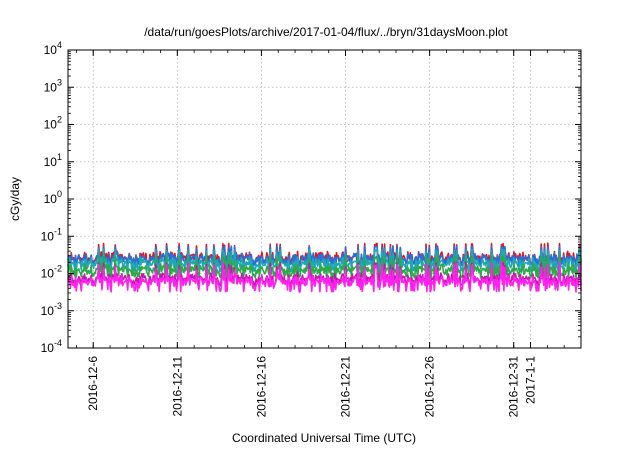 Image resolution: width=640 pixels, height=453 pixels. What do you see at coordinates (51, 346) in the screenshot?
I see `y-tick-label: 10⁻⁴` at bounding box center [51, 346].